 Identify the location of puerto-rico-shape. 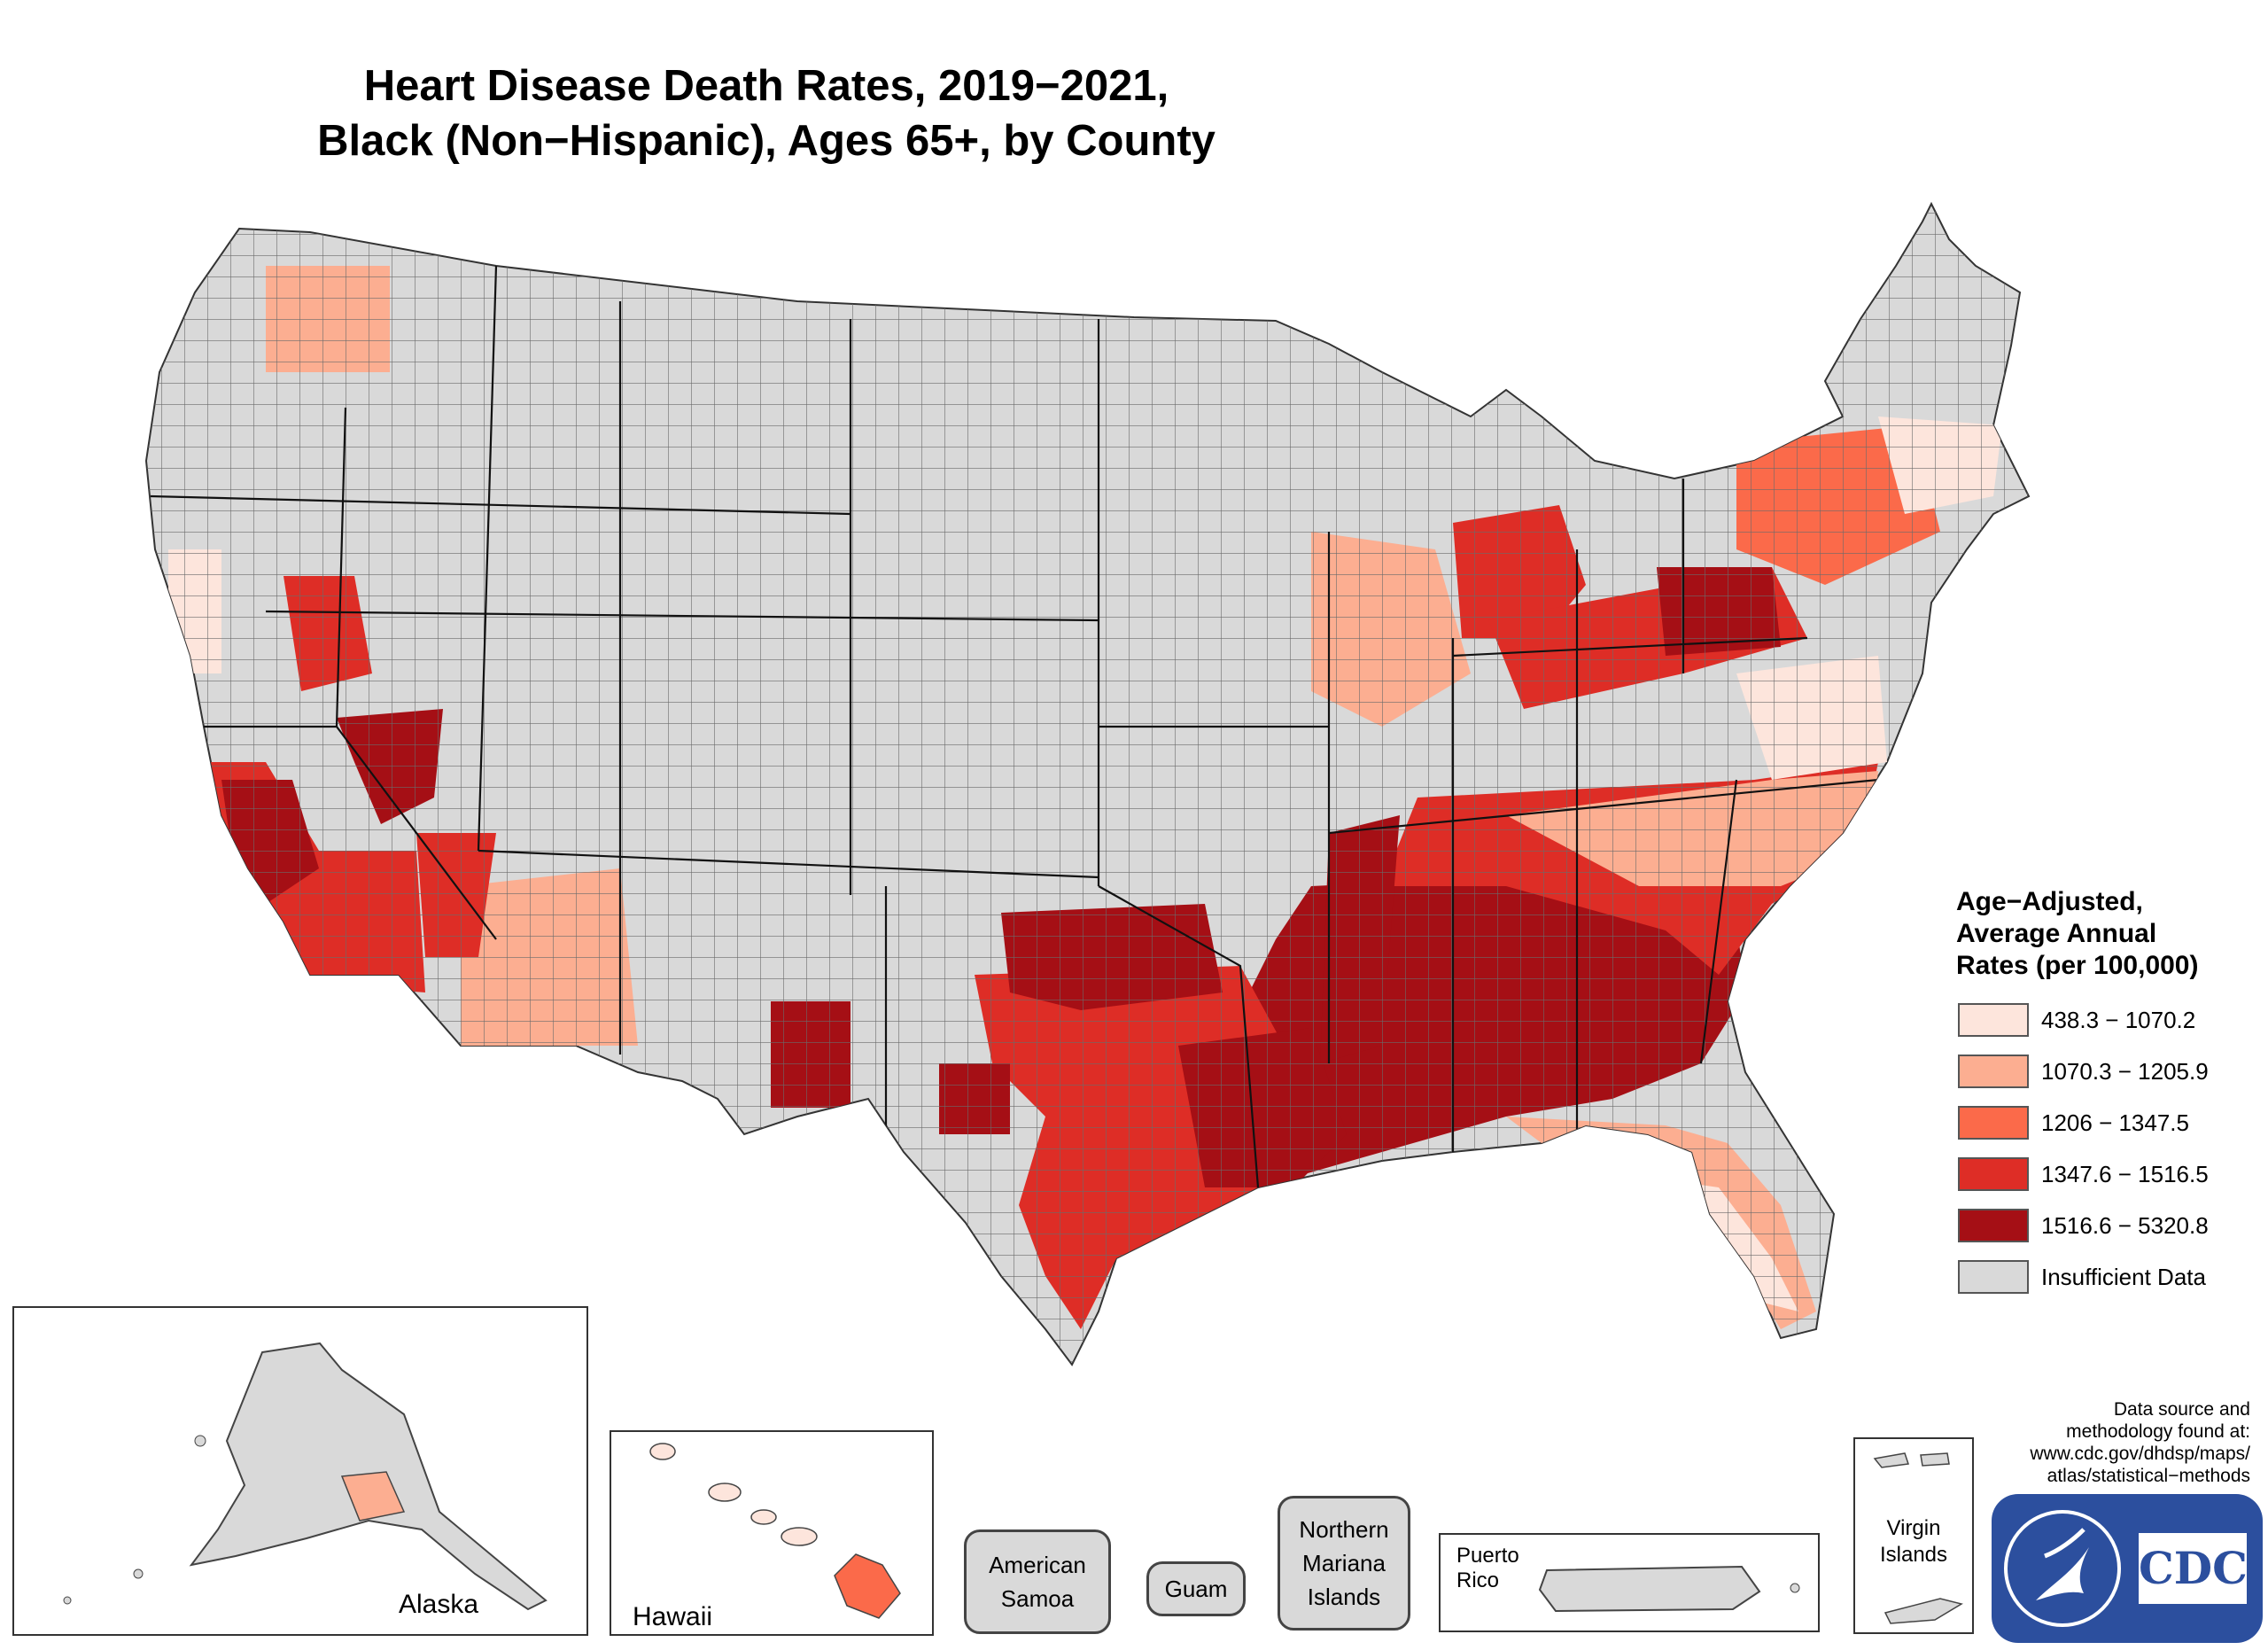
(1669, 1589).